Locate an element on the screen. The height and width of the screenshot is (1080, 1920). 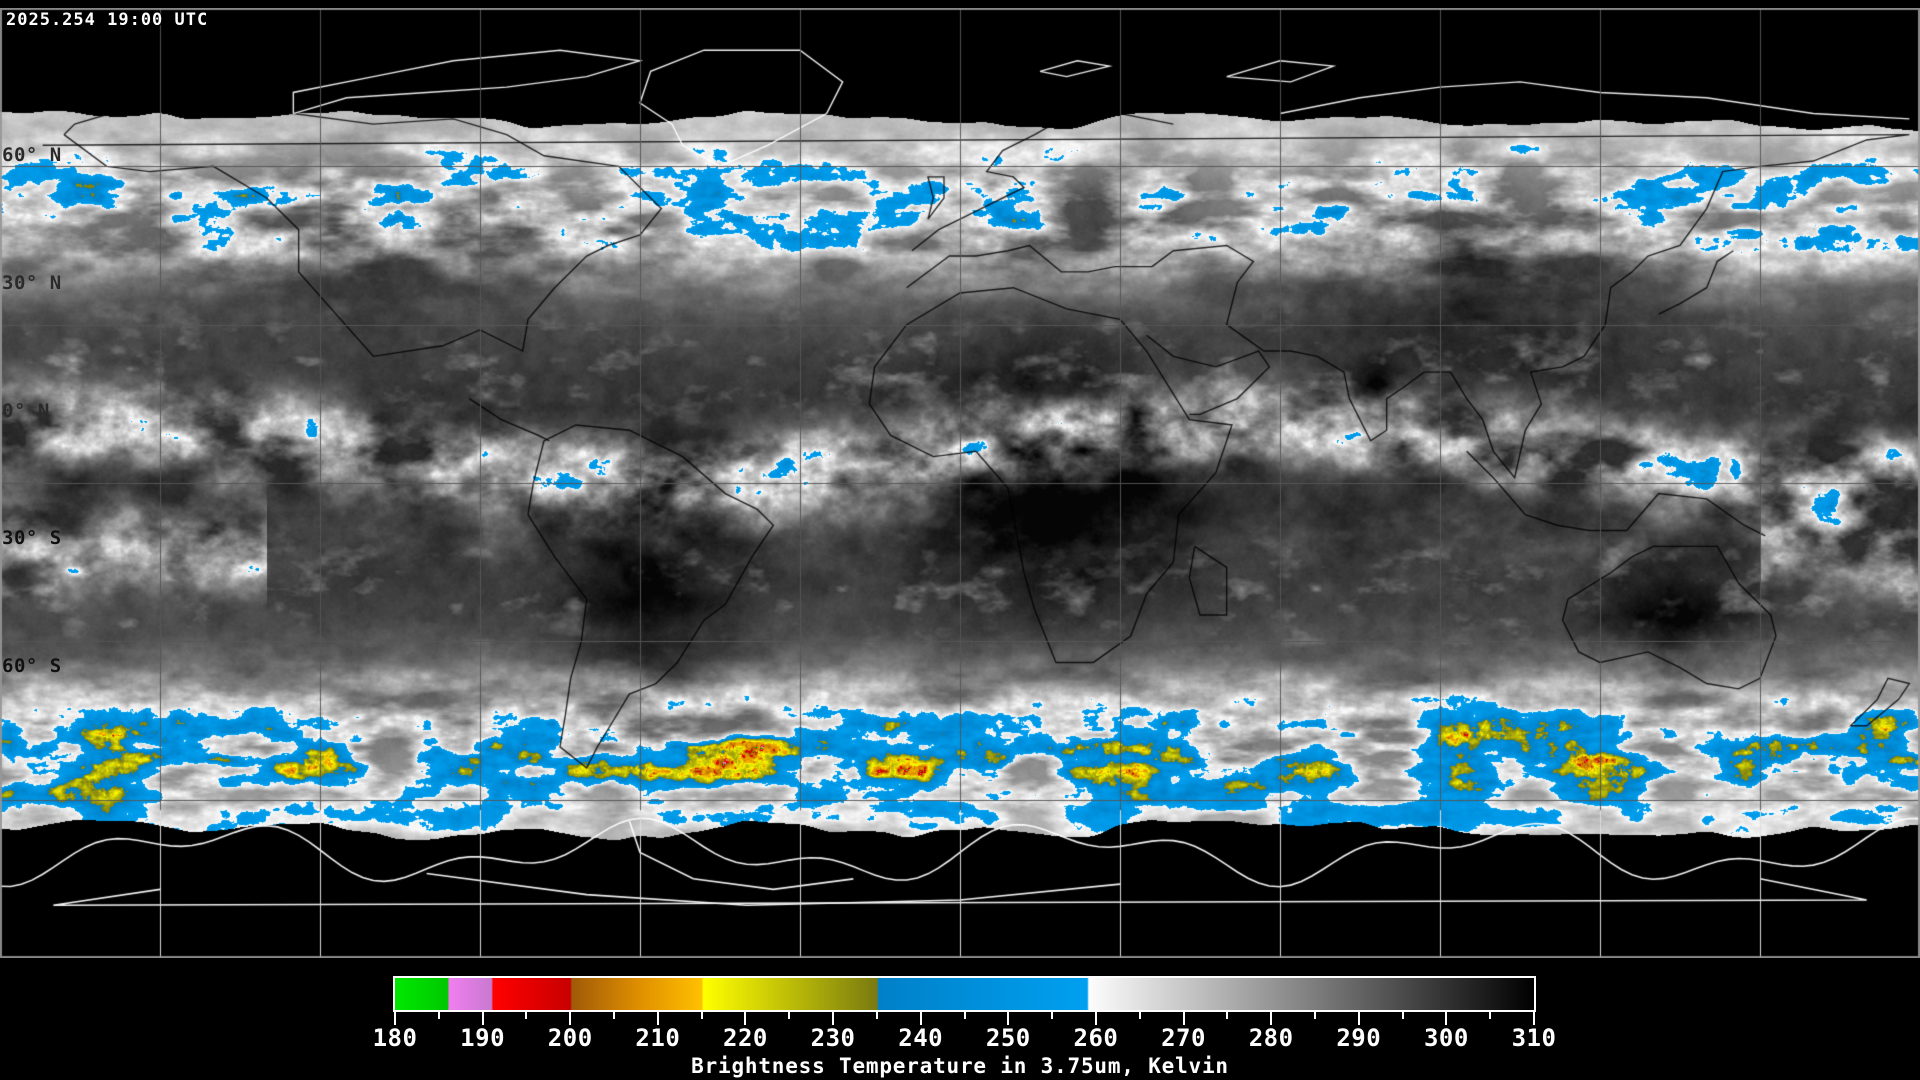
colorbar-tick-label: 190 is located at coordinates (483, 1038).